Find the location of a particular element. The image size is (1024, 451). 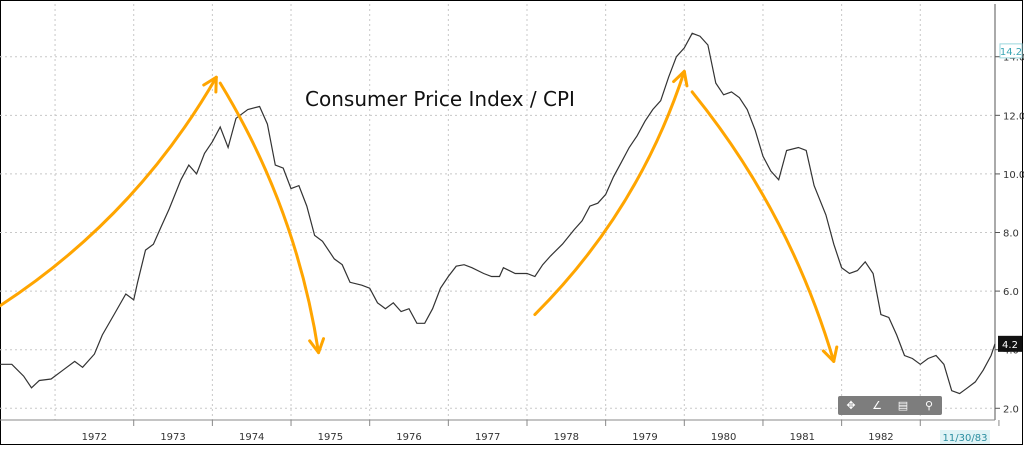

x-tick-label: 1979 is located at coordinates (644, 437).